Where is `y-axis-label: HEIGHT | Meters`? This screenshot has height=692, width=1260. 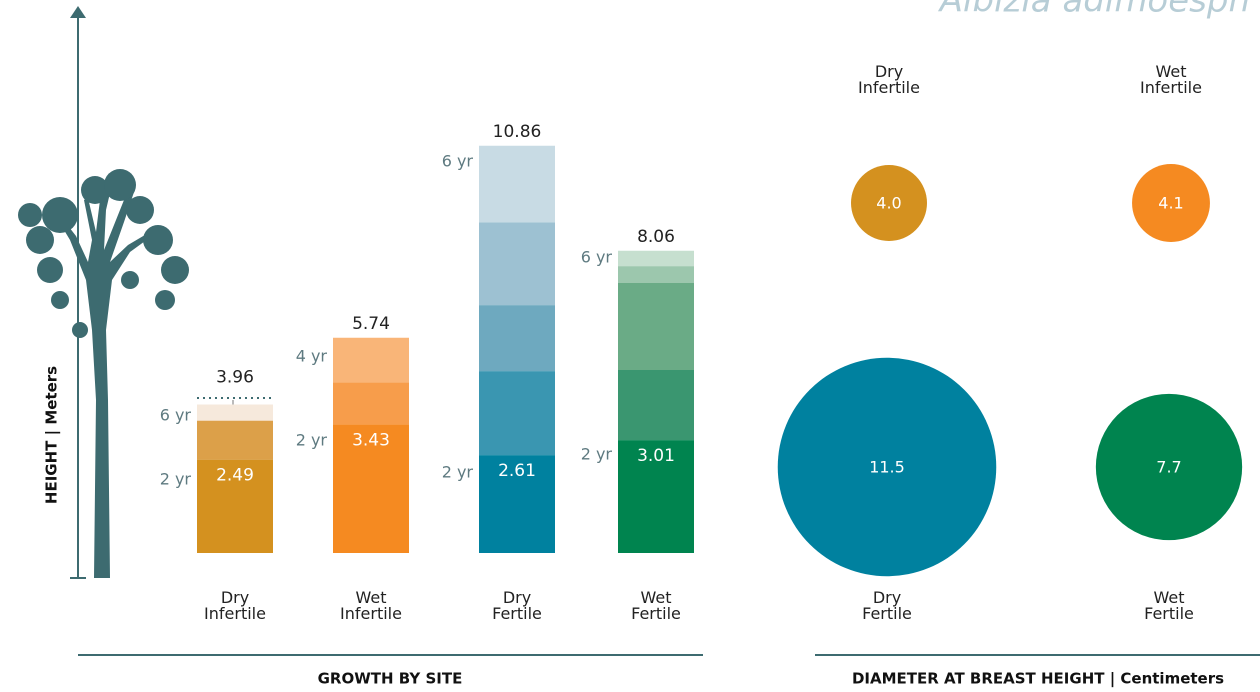
y-axis-label: HEIGHT | Meters is located at coordinates (52, 435).